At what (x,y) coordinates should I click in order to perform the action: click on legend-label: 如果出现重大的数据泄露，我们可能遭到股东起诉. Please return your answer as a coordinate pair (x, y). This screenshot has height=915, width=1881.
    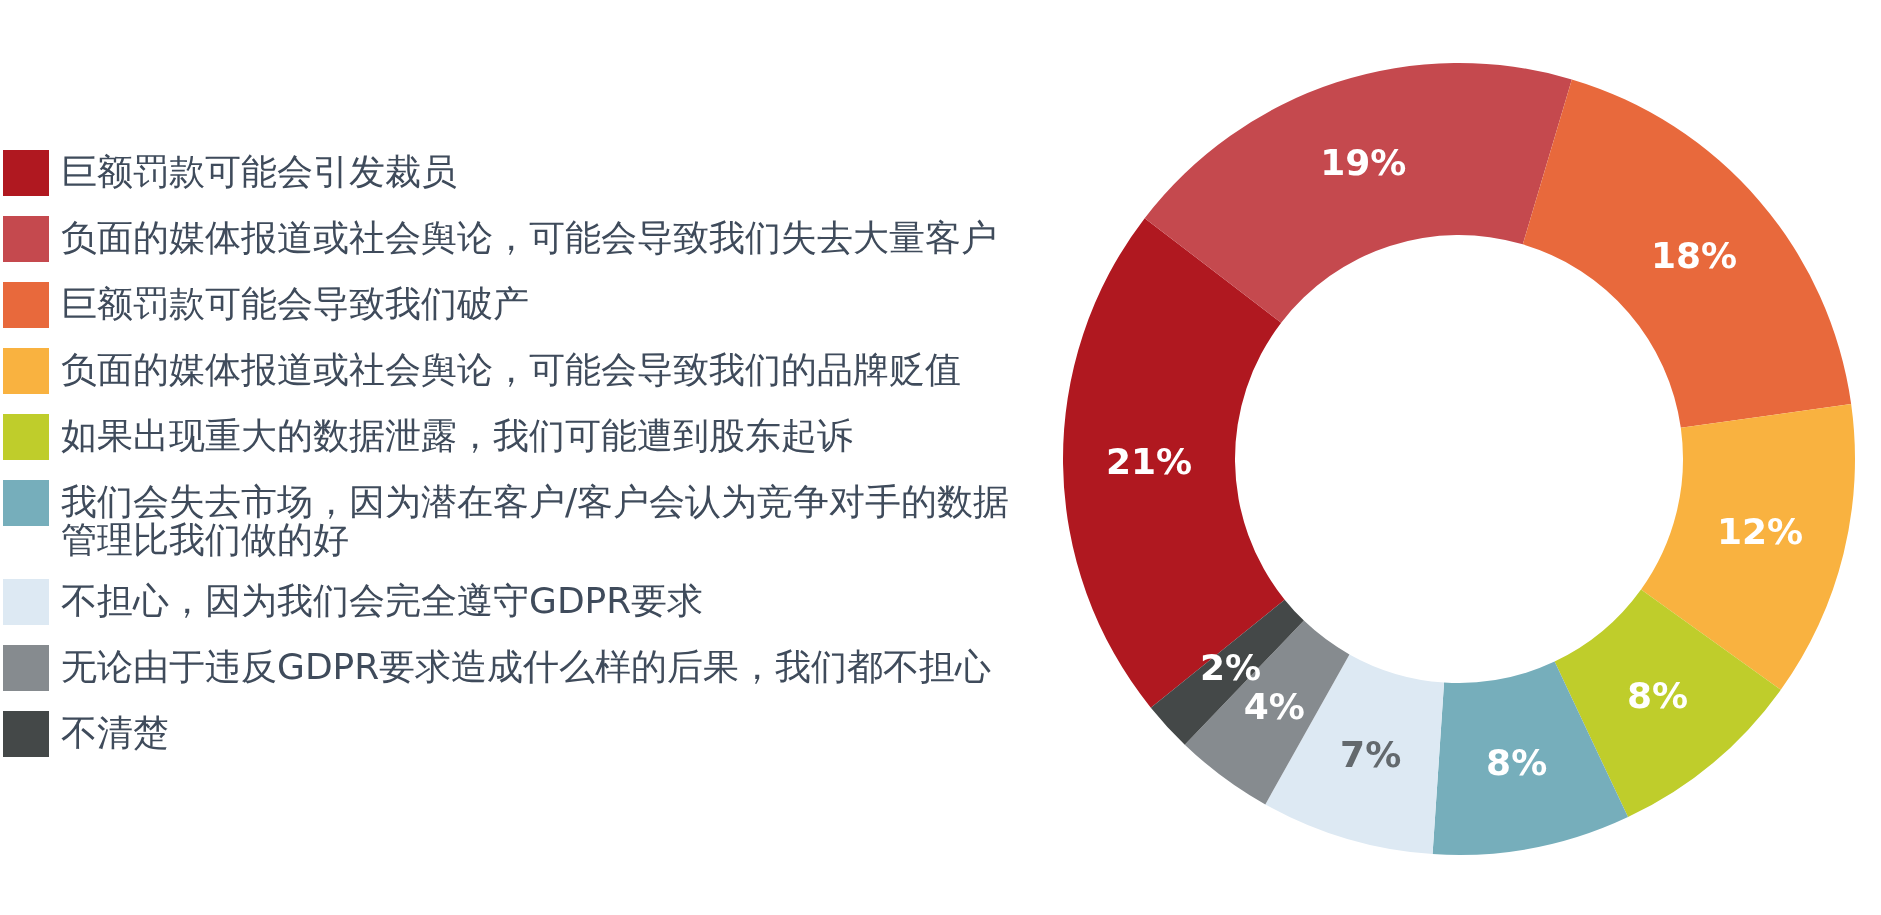
    Looking at the image, I should click on (457, 435).